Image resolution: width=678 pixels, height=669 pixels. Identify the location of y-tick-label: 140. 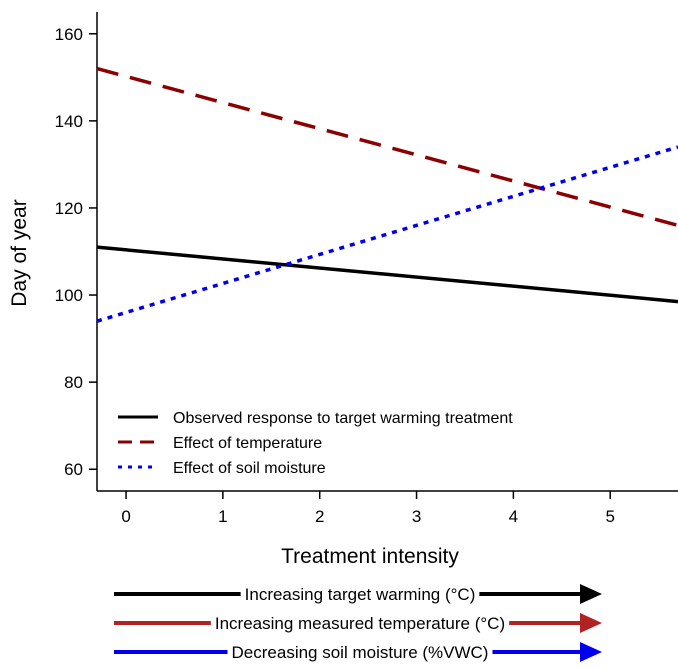
(69, 121).